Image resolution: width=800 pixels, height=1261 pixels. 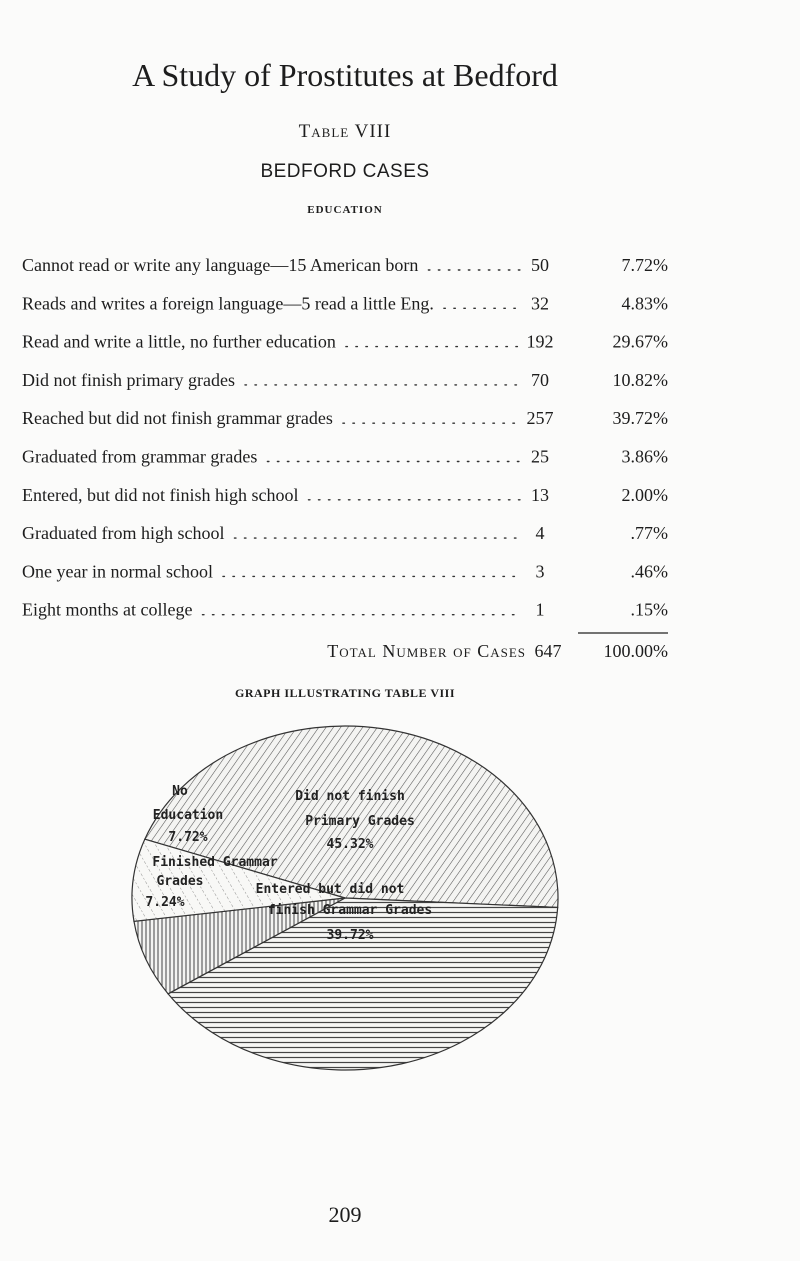 I want to click on page-title: A Study of Prostitutes at Bedford, so click(x=345, y=75).